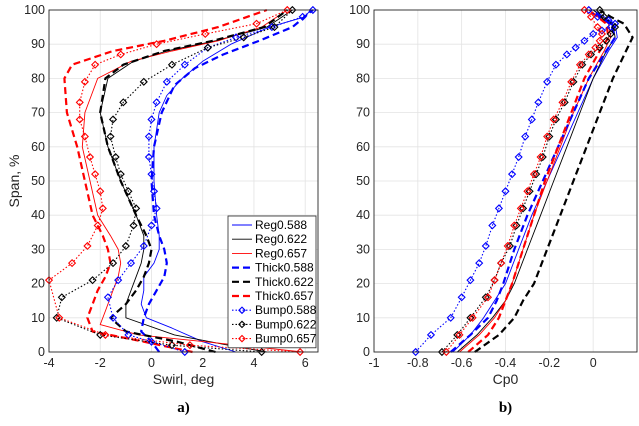  I want to click on legend-item: Bump0.622, so click(274, 324).